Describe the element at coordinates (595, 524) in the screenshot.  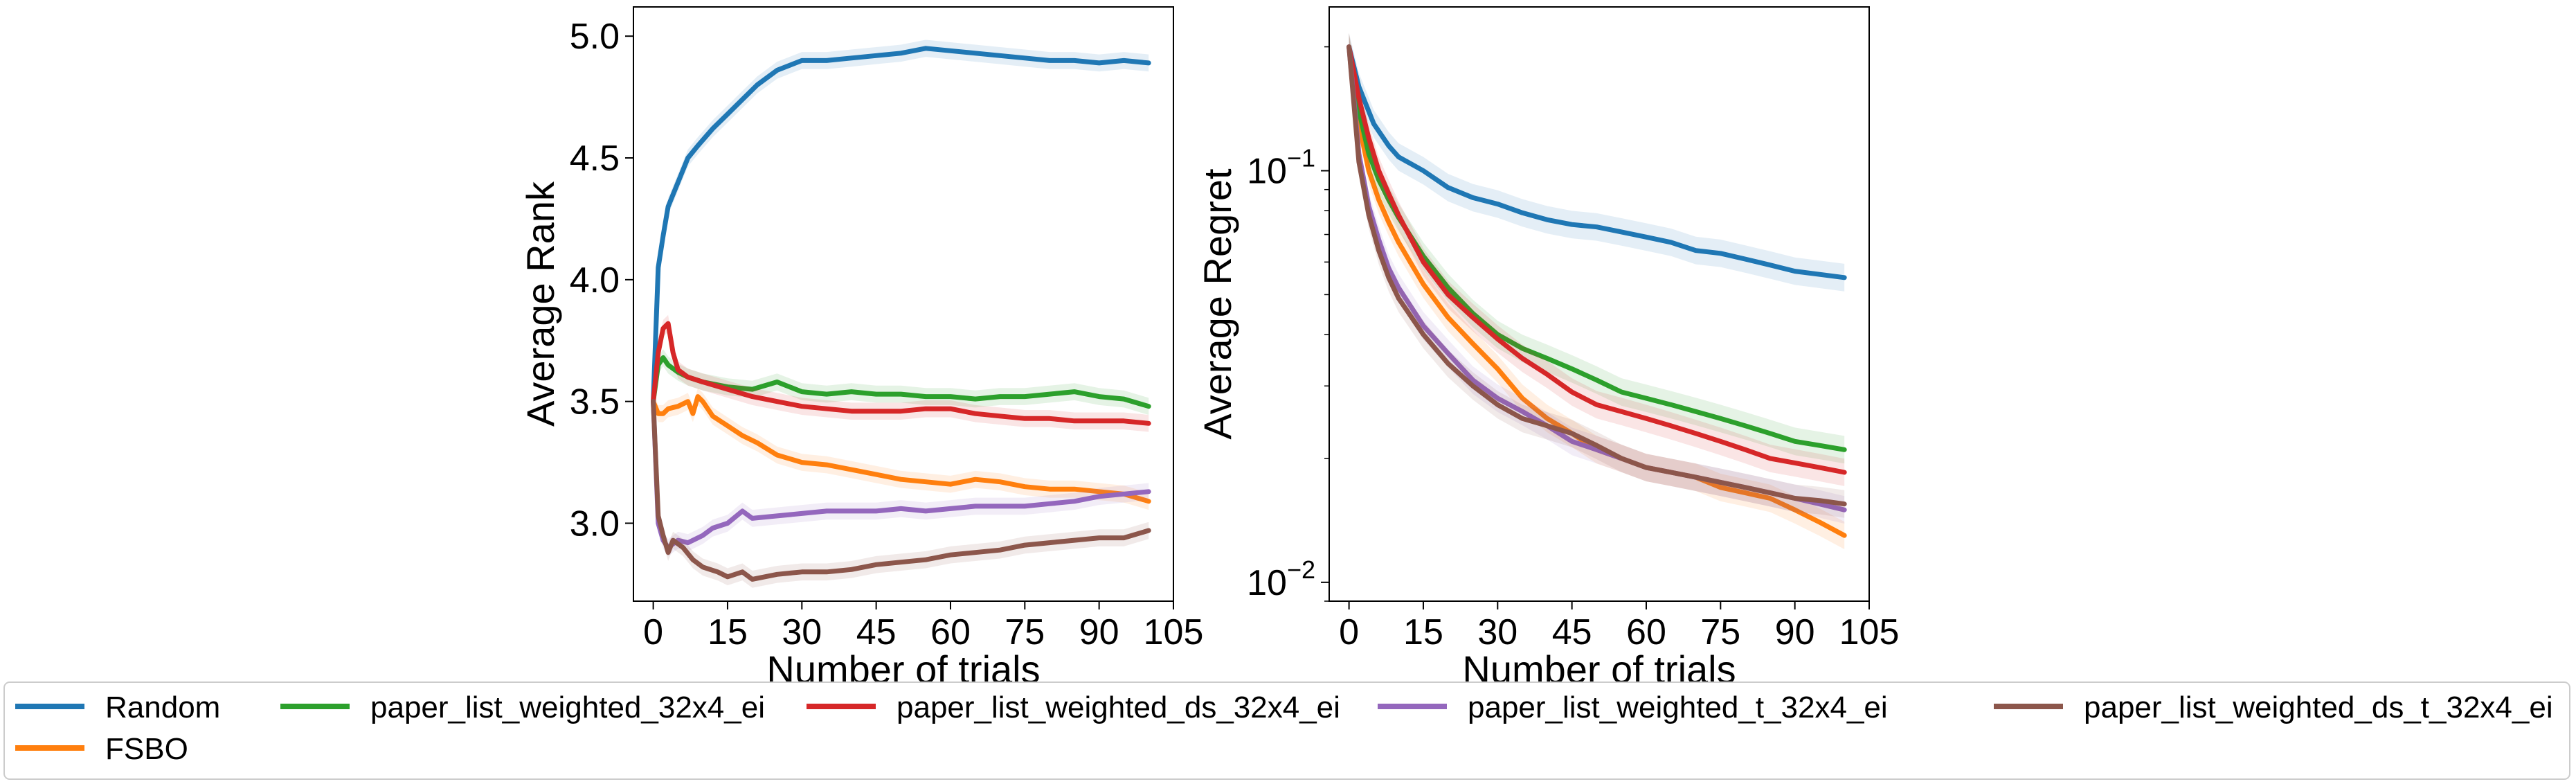
I see `y-tick-label: 3.0` at that location.